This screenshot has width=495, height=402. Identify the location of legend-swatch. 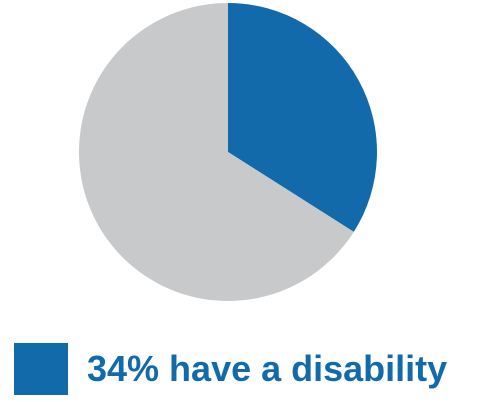
(41, 369).